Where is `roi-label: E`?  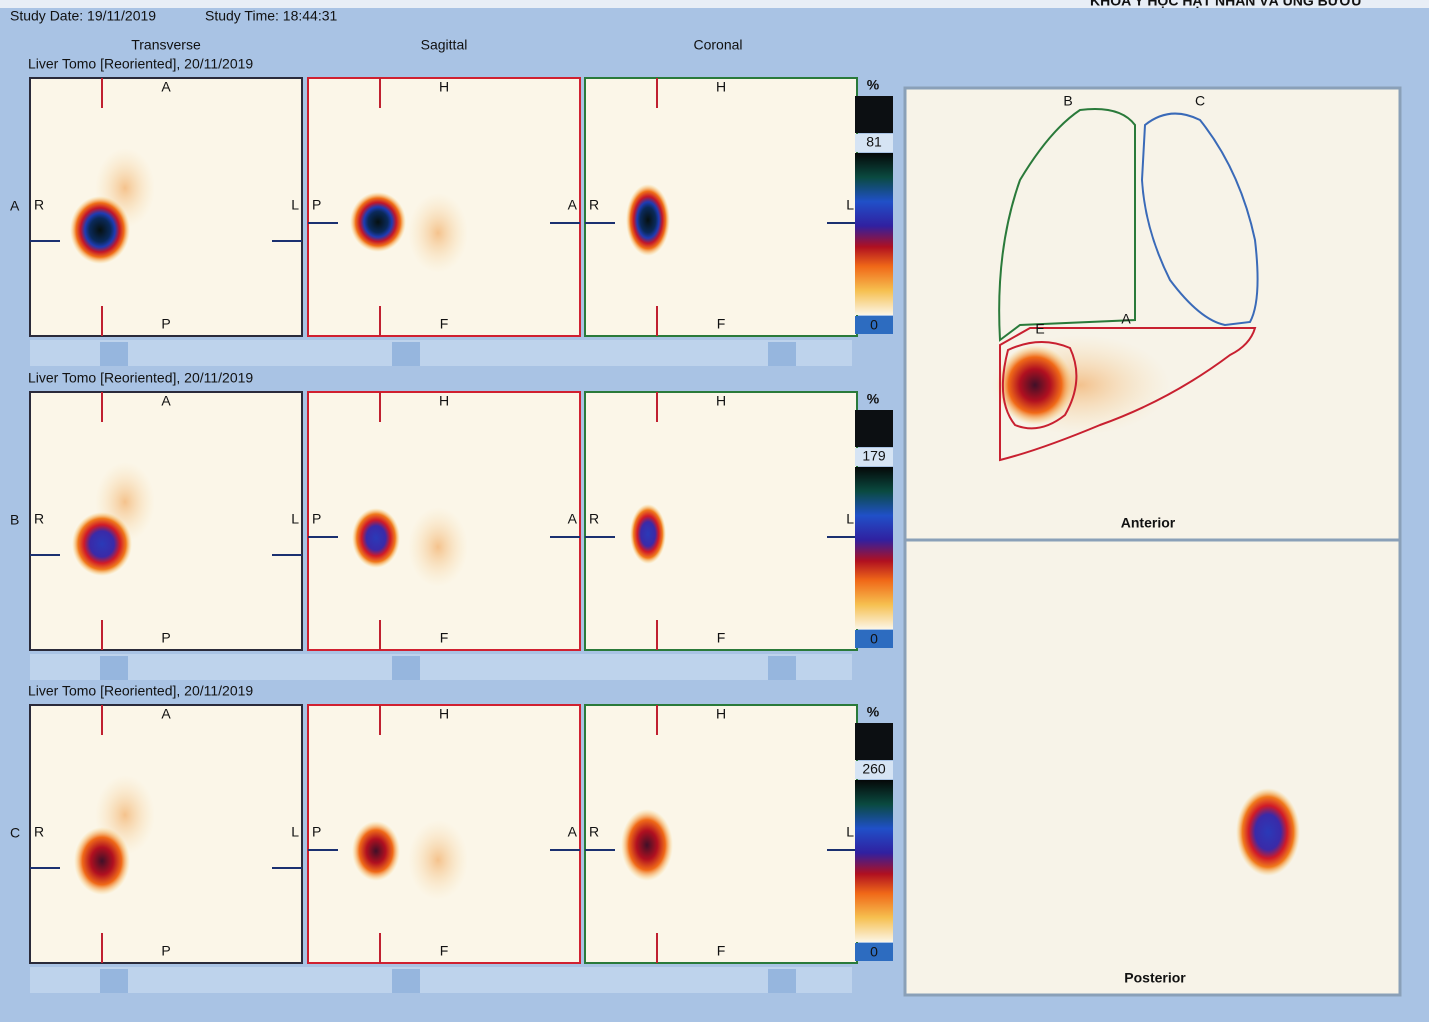
roi-label: E is located at coordinates (1039, 329).